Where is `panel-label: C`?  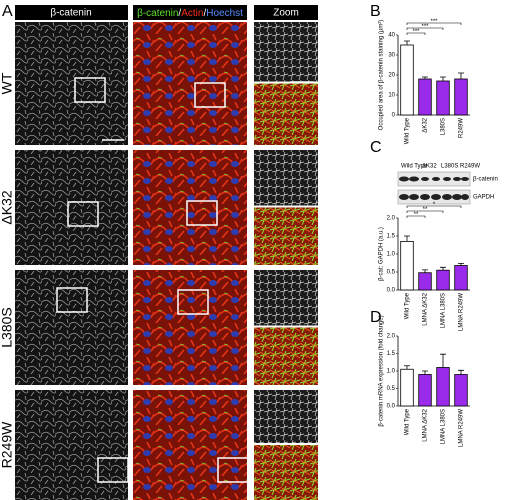 panel-label: C is located at coordinates (376, 147).